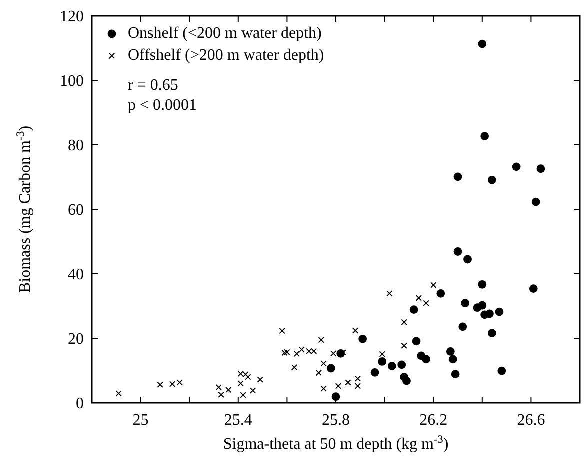 This screenshot has width=584, height=465. I want to click on y-tick-label: 100, so click(72, 81).